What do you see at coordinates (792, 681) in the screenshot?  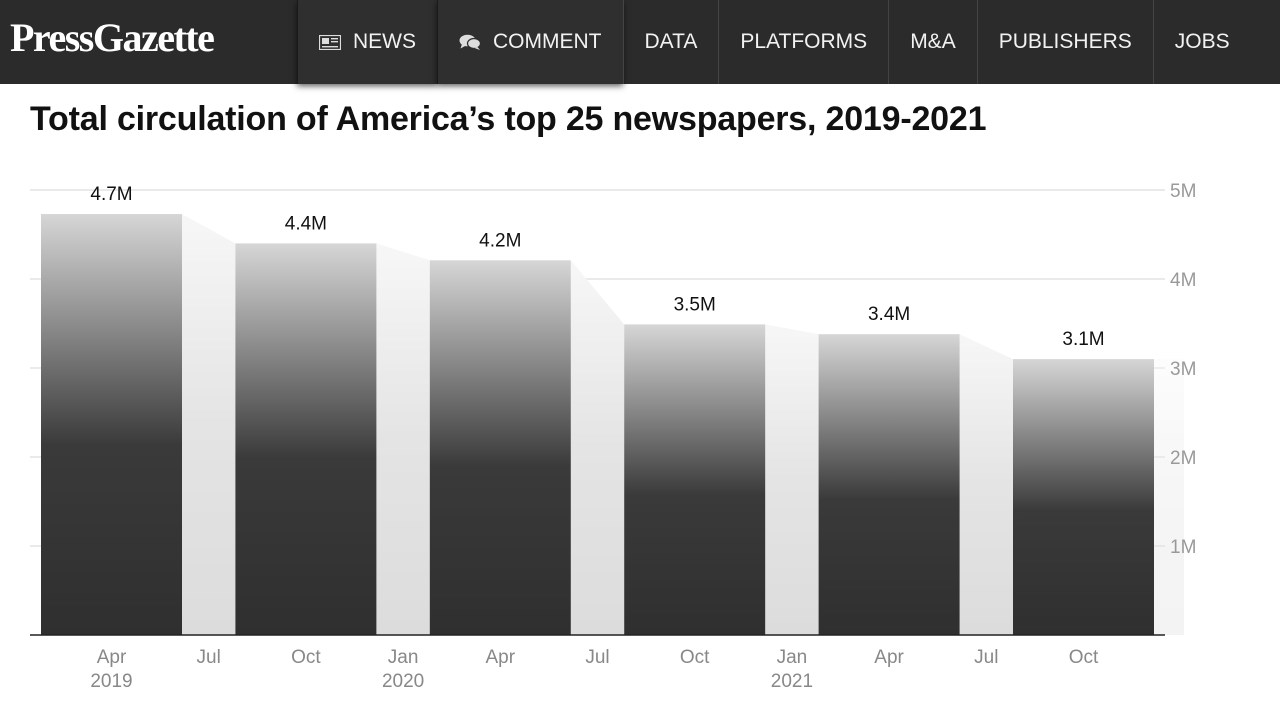 I see `x-tick-year: 2021` at bounding box center [792, 681].